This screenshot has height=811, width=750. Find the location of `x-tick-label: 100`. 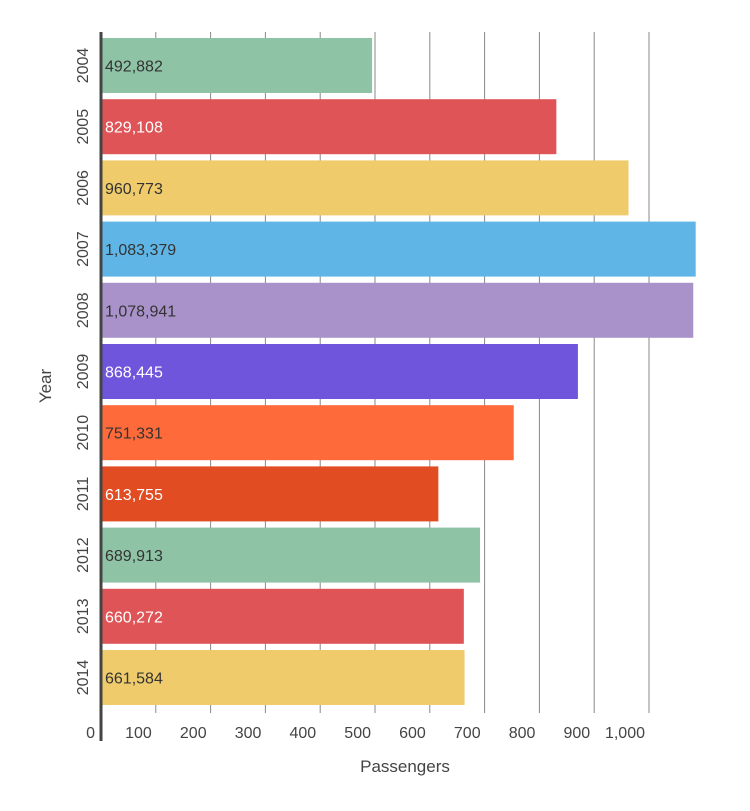

x-tick-label: 100 is located at coordinates (138, 733).